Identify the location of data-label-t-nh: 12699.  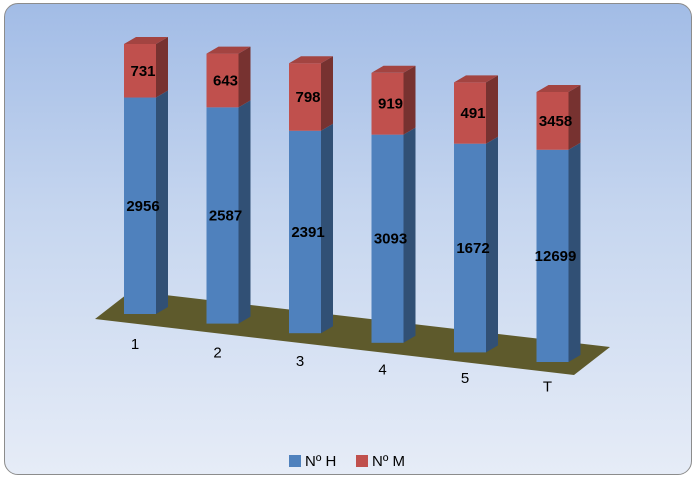
(556, 256).